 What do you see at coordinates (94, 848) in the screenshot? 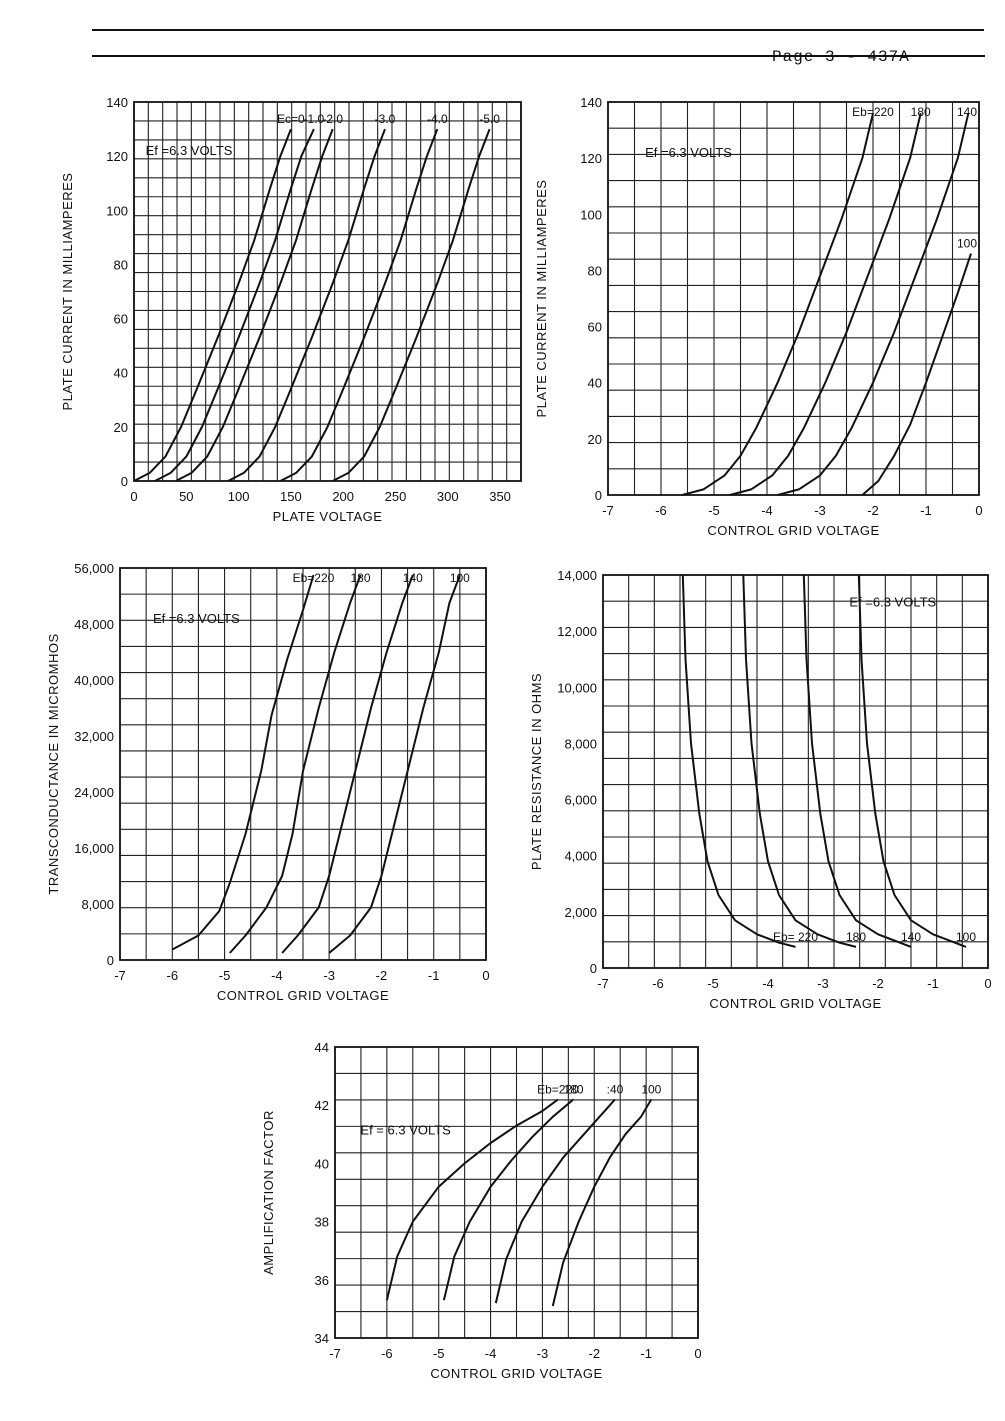
I see `y-tick-label: 16,000` at bounding box center [94, 848].